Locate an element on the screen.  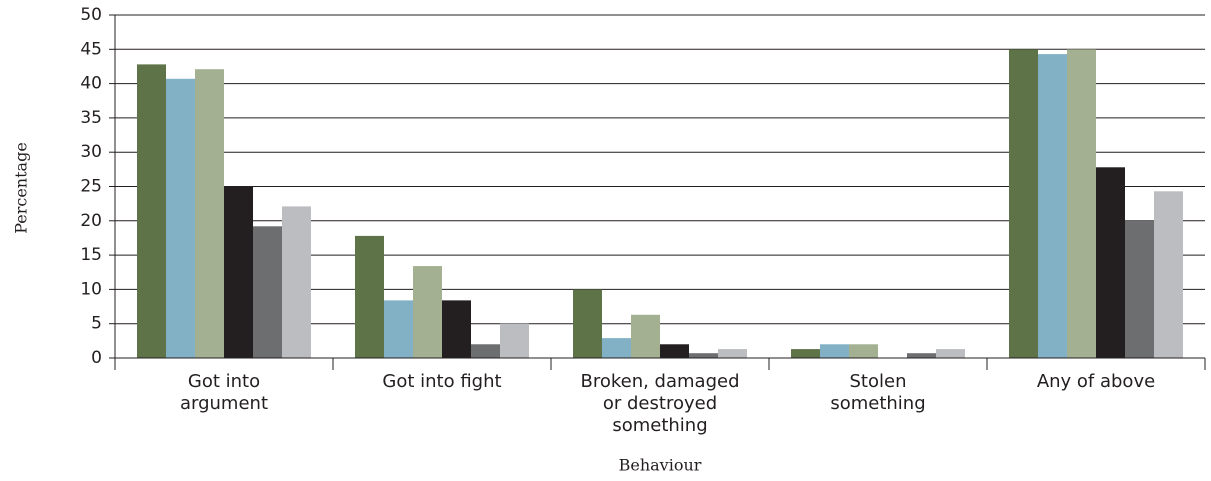
y-tick-label: 45 is located at coordinates (91, 49).